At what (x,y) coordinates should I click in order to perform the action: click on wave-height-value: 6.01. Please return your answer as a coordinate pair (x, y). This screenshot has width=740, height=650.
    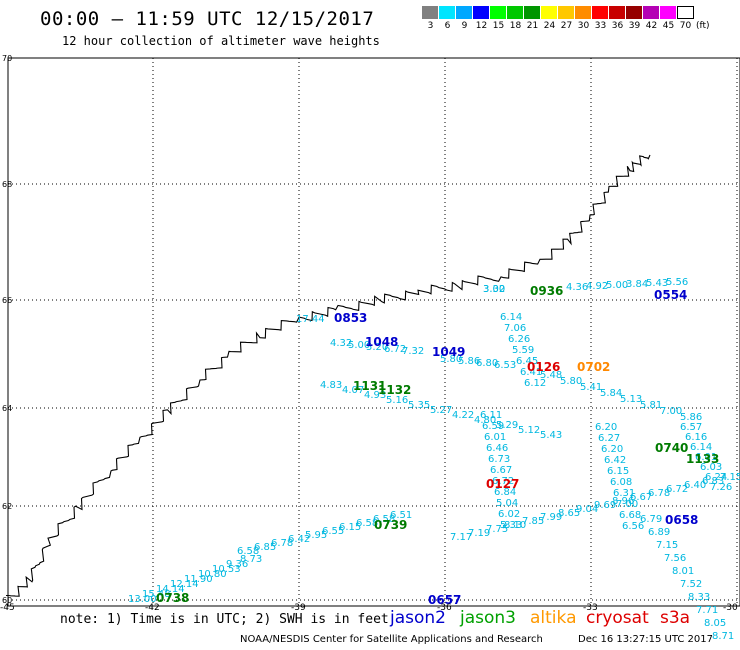
    Looking at the image, I should click on (495, 437).